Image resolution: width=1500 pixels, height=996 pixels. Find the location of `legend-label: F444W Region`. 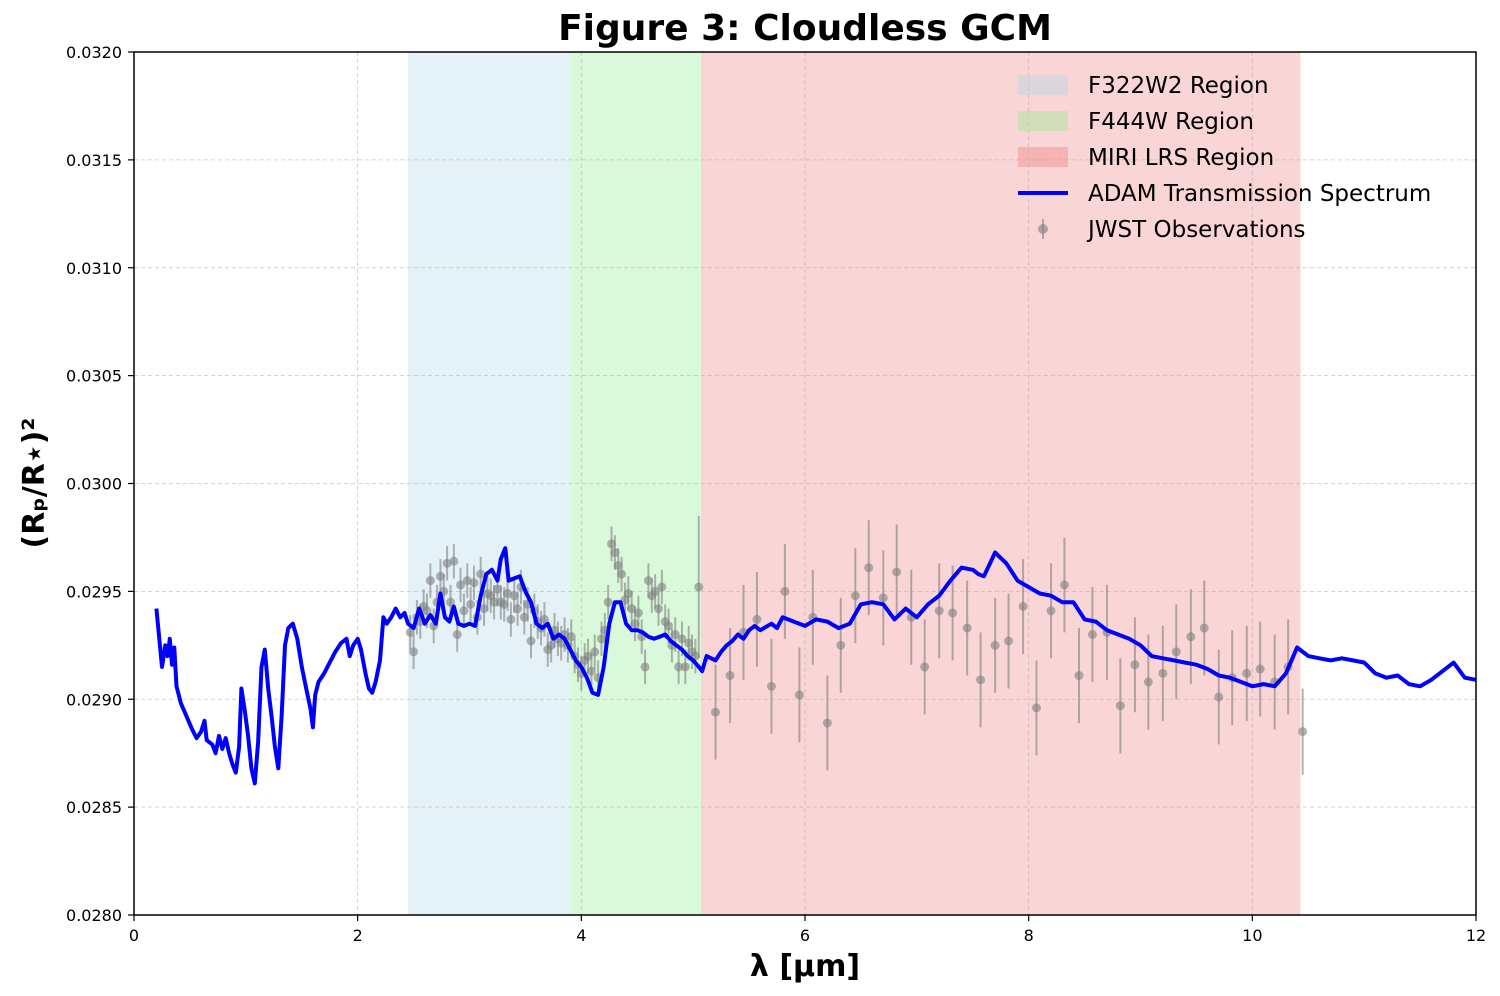

legend-label: F444W Region is located at coordinates (1171, 122).